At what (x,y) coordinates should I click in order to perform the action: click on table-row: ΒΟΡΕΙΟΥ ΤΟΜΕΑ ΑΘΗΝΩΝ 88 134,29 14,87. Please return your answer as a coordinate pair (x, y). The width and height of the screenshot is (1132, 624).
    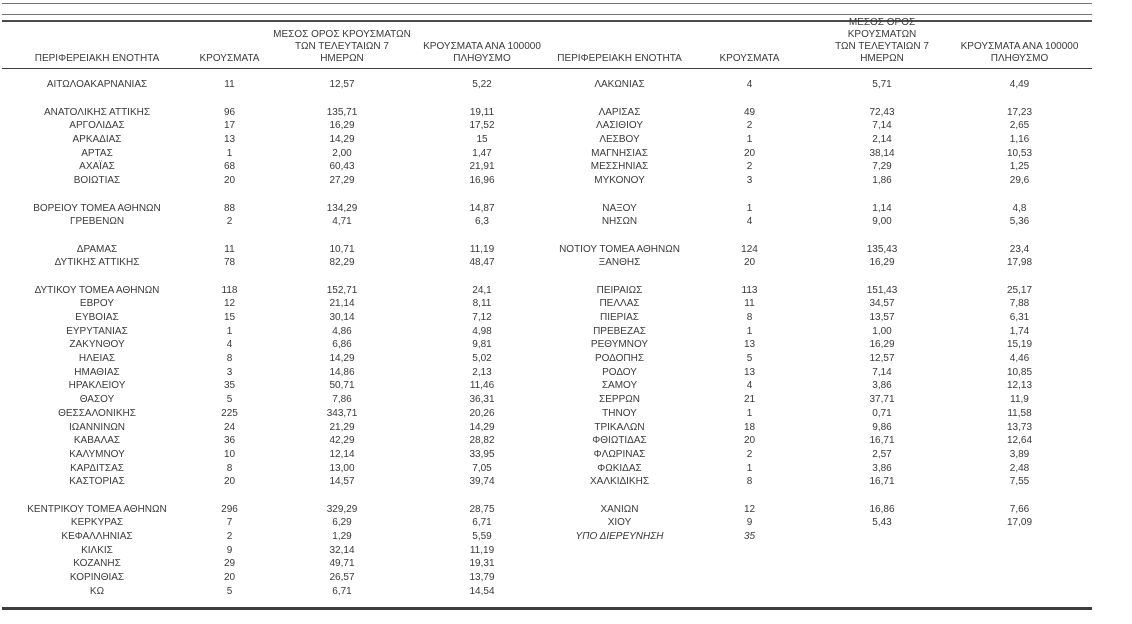
    Looking at the image, I should click on (274, 208).